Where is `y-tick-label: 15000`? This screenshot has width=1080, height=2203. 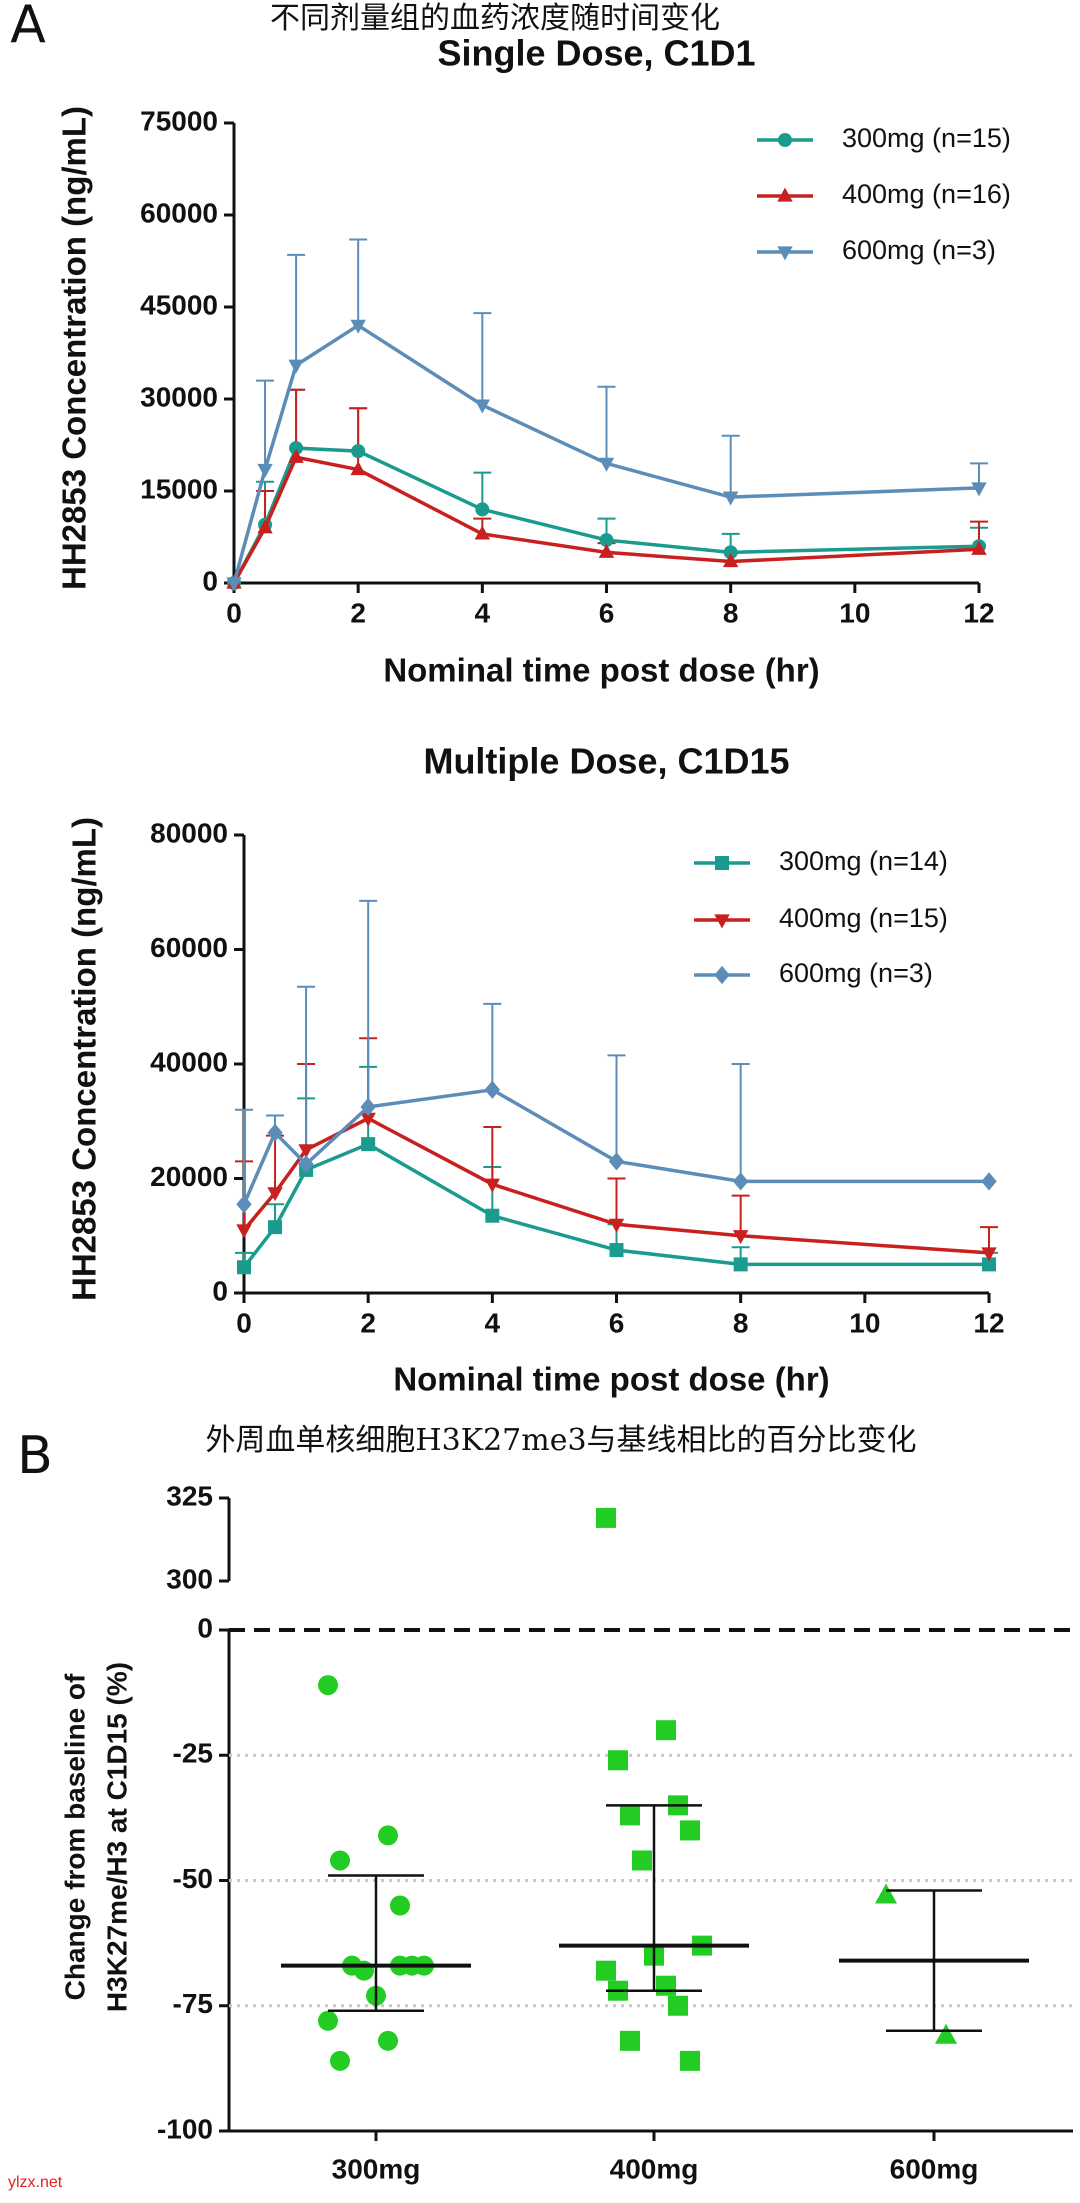 y-tick-label: 15000 is located at coordinates (179, 488).